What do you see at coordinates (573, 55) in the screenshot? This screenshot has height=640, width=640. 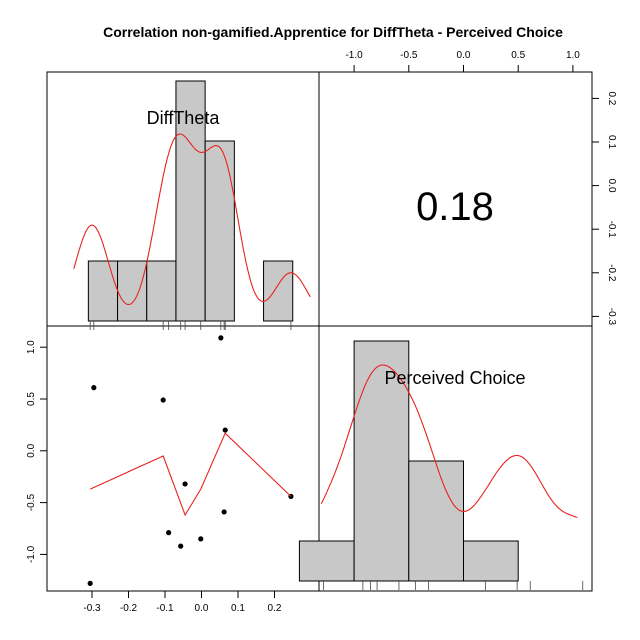 I see `x-tick-label-top: 1.0` at bounding box center [573, 55].